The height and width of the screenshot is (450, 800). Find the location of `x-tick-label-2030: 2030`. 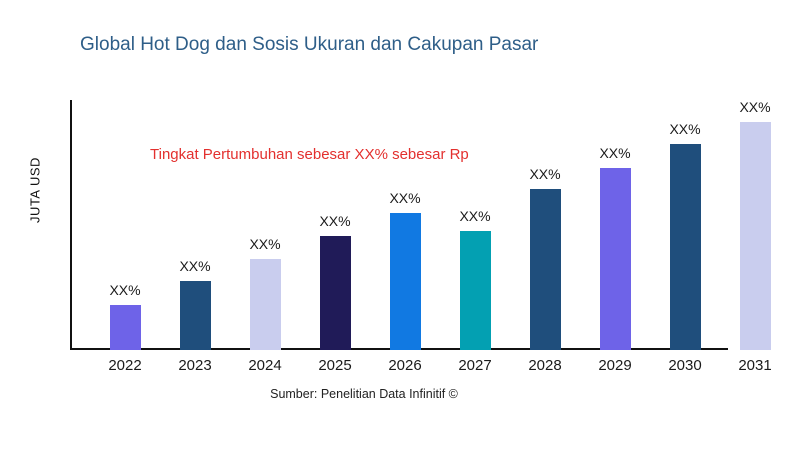

x-tick-label-2030: 2030 is located at coordinates (685, 365).